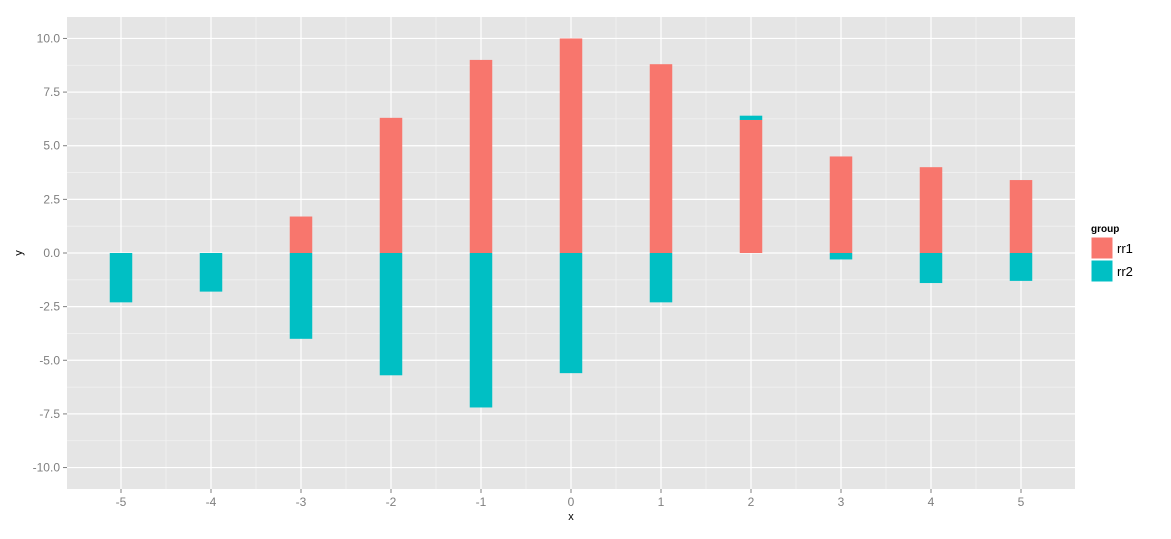 This screenshot has width=1171, height=539. I want to click on y-tick-label: 2.5, so click(51, 199).